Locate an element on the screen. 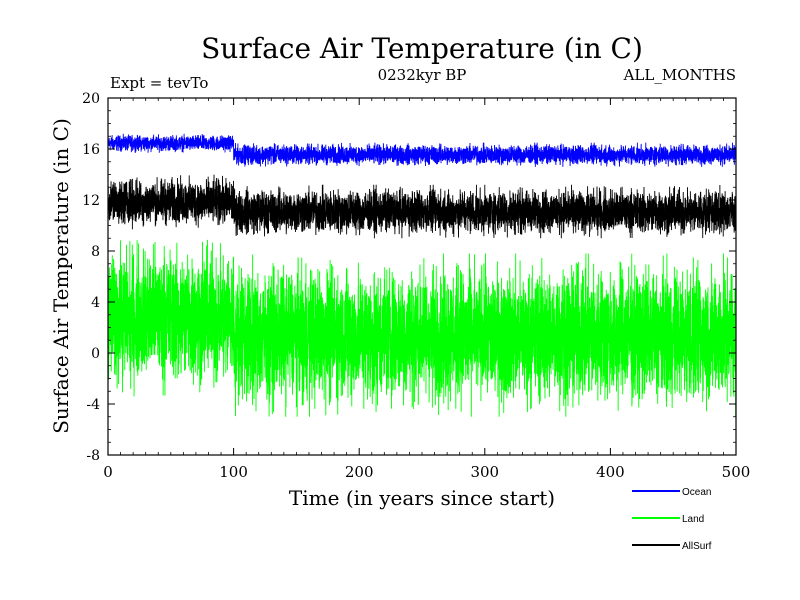 The image size is (800, 600). x-tick-label: 100 is located at coordinates (233, 472).